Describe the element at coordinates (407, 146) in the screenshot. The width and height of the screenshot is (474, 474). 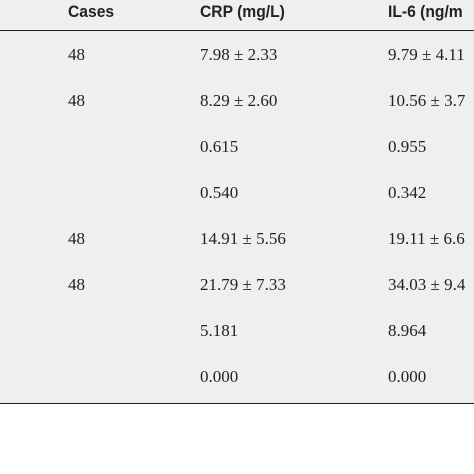
I see `table-cell: 0.955` at that location.